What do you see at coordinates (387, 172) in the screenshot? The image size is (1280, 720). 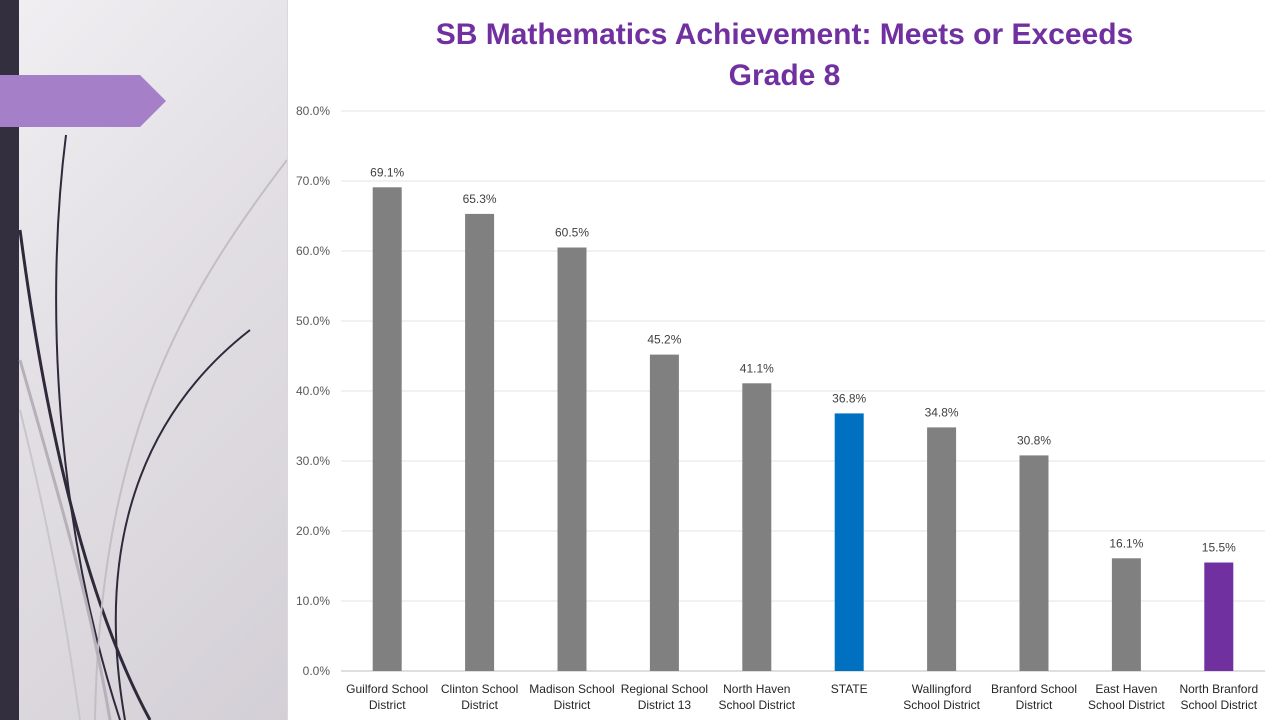 I see `data-label: 69.1%` at bounding box center [387, 172].